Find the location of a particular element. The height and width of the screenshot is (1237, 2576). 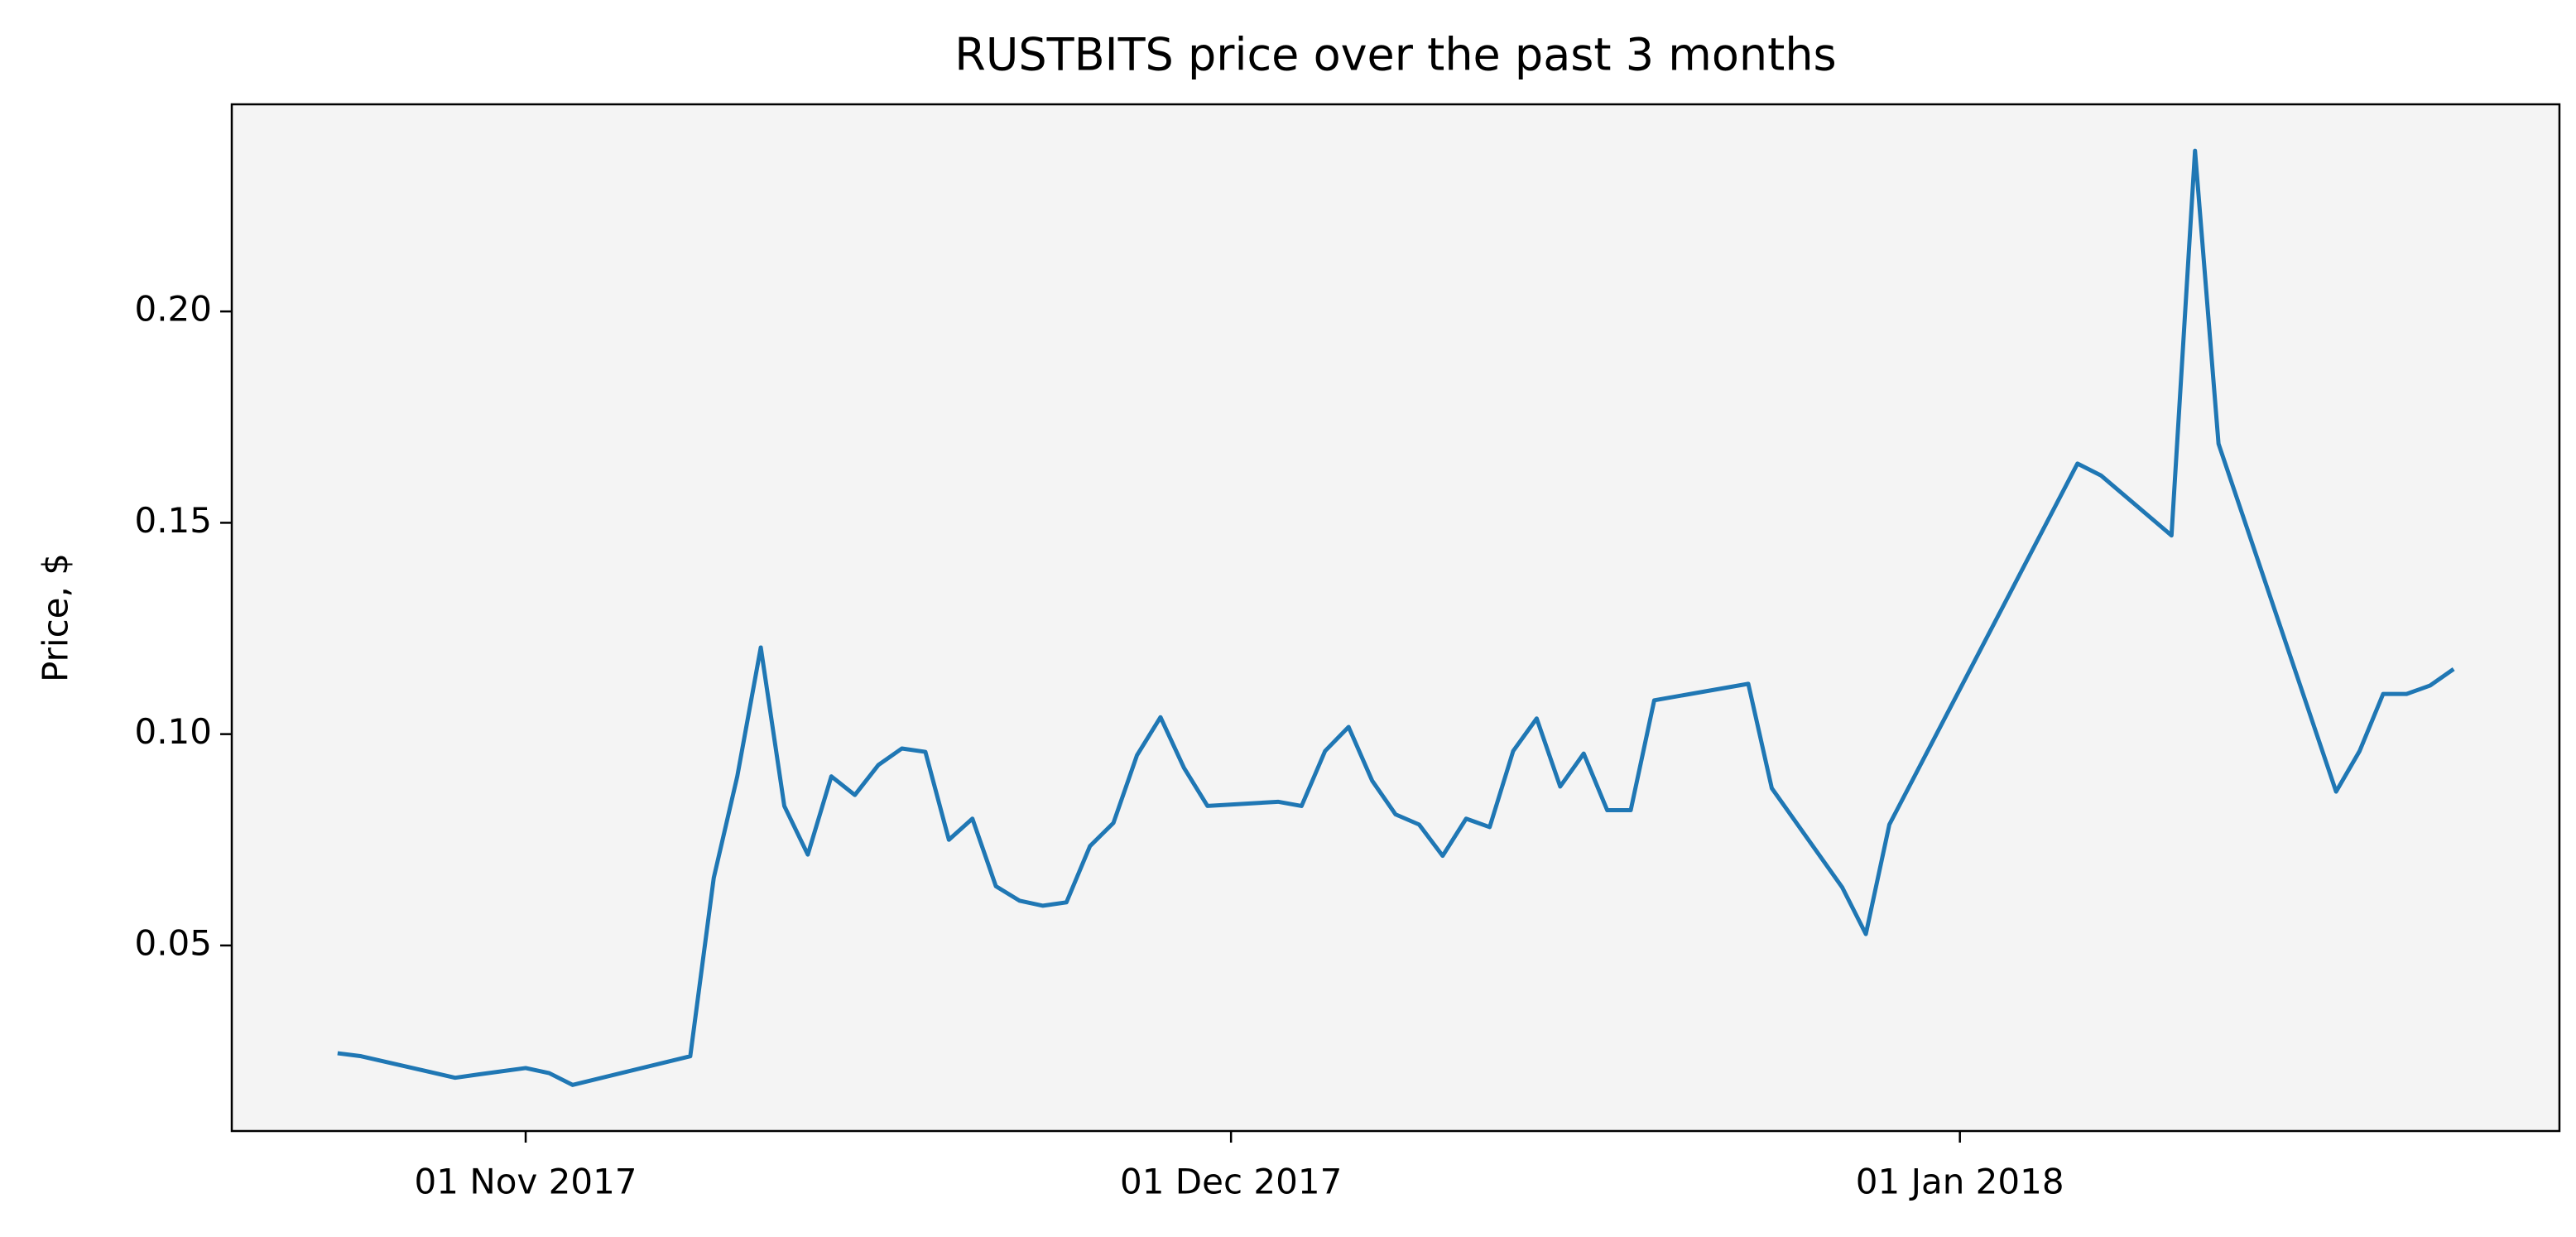

x-tick-label: 01 Nov 2017 is located at coordinates (526, 1182).